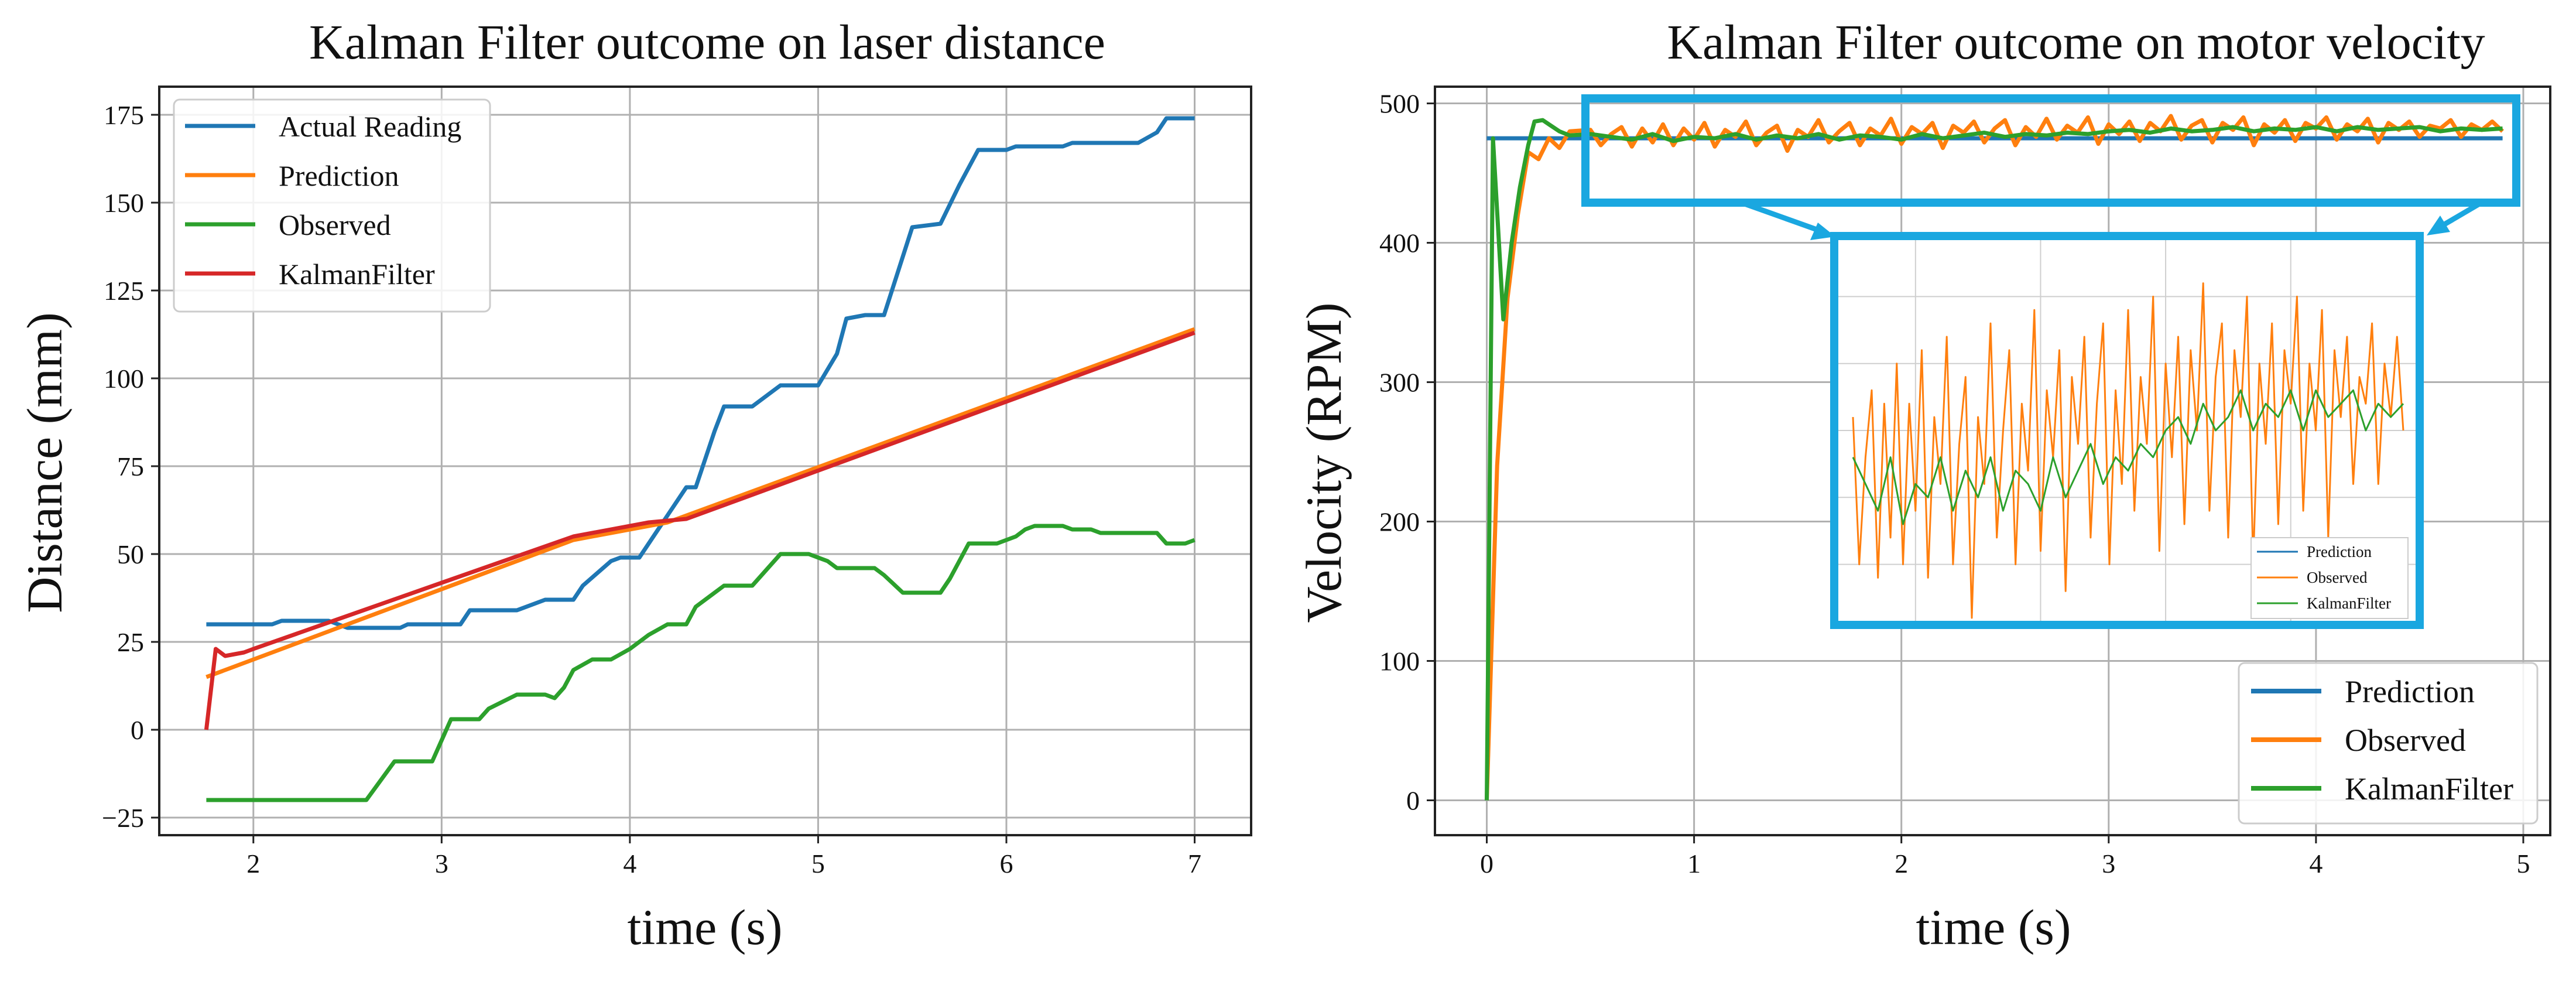 The width and height of the screenshot is (2576, 981). I want to click on y-tick-label: 400, so click(1399, 243).